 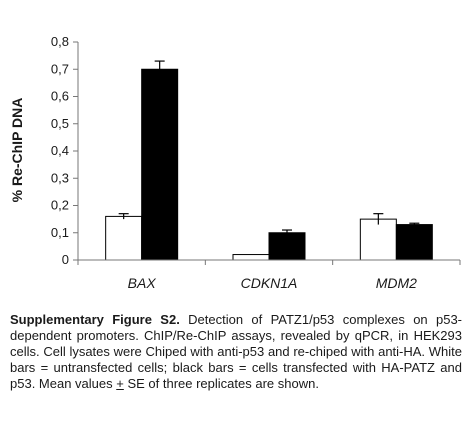 What do you see at coordinates (120, 383) in the screenshot?
I see `plus-minus-sign: +` at bounding box center [120, 383].